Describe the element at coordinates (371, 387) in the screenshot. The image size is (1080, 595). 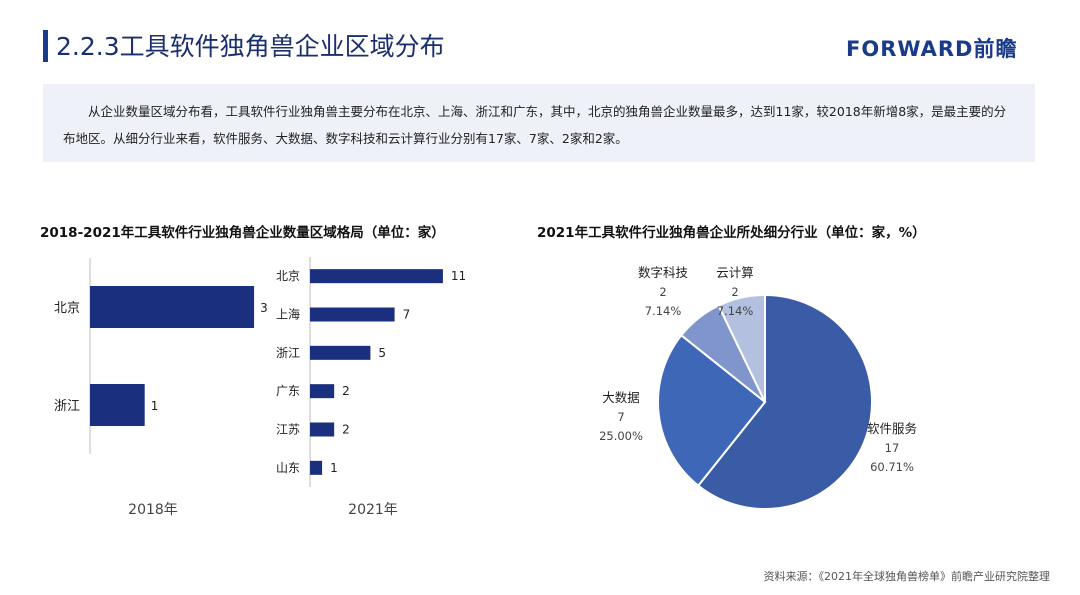
I see `bar-chart-2021: 北京 11 上海 7 浙江 5 广东 2 江苏 2 山东 1 2021年` at that location.